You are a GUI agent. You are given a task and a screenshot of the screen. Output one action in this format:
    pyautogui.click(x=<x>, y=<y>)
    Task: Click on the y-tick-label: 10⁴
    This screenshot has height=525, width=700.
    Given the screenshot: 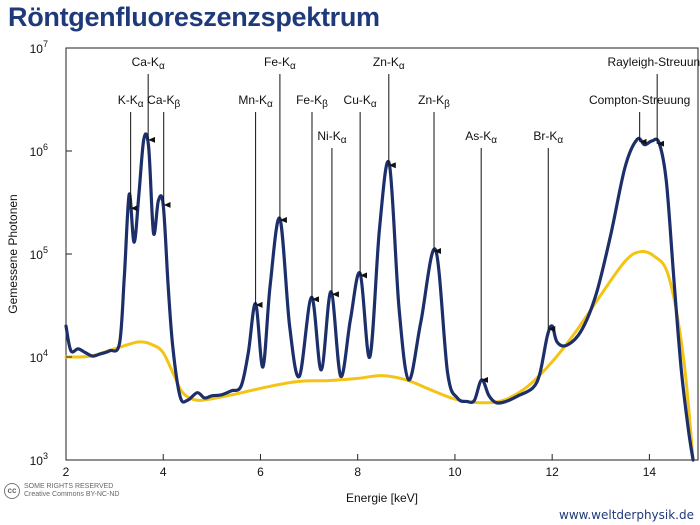 What is the action you would take?
    pyautogui.click(x=39, y=356)
    